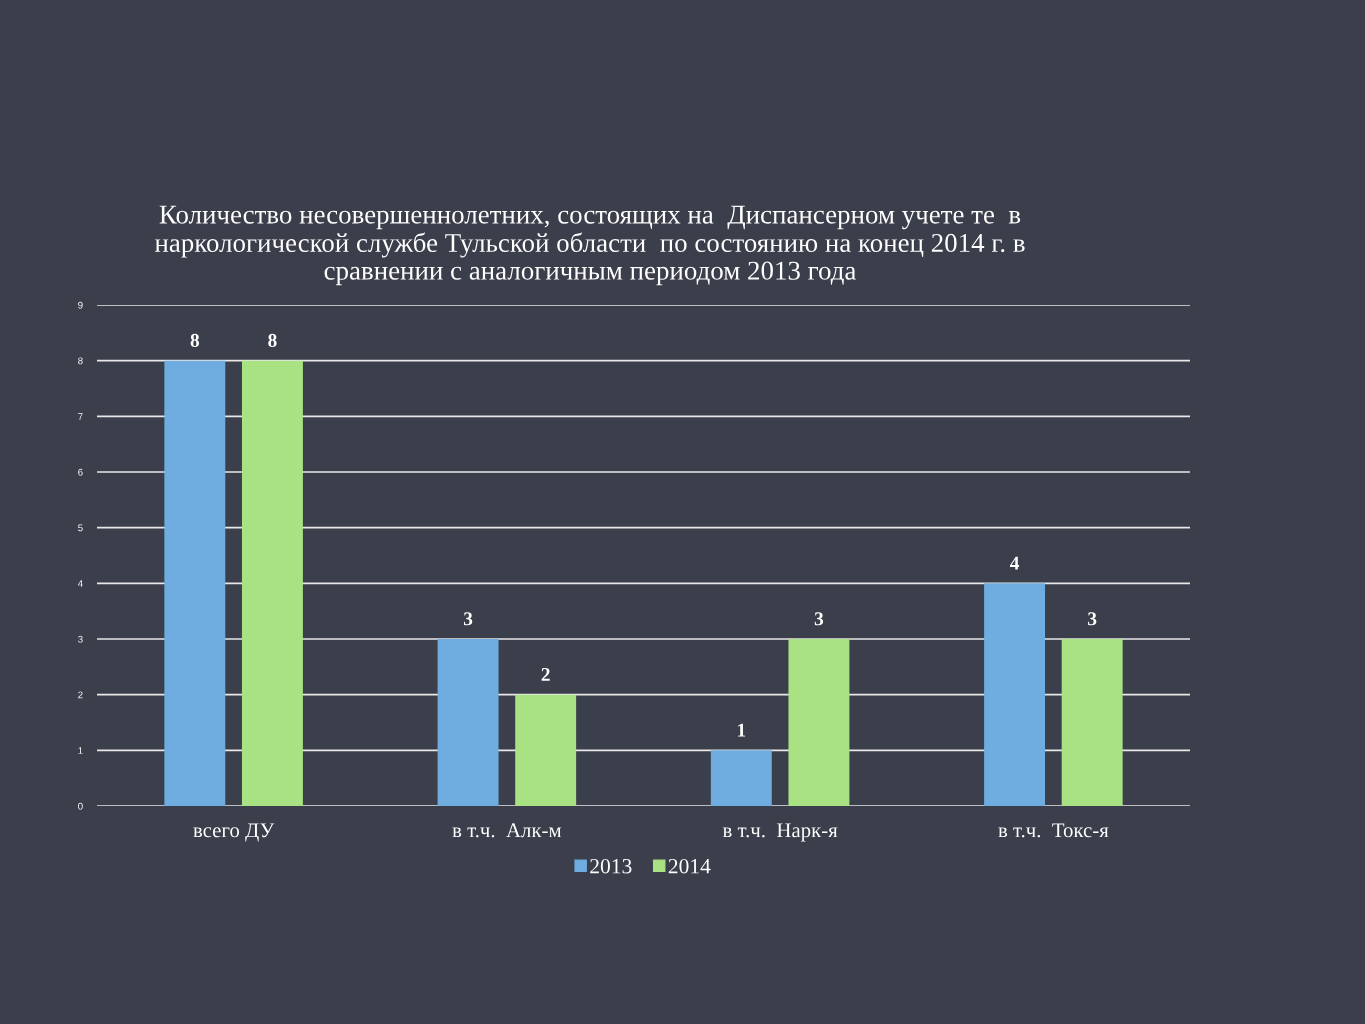 The image size is (1365, 1024). Describe the element at coordinates (234, 832) in the screenshot. I see `x-tick-label: всего ДУ` at that location.